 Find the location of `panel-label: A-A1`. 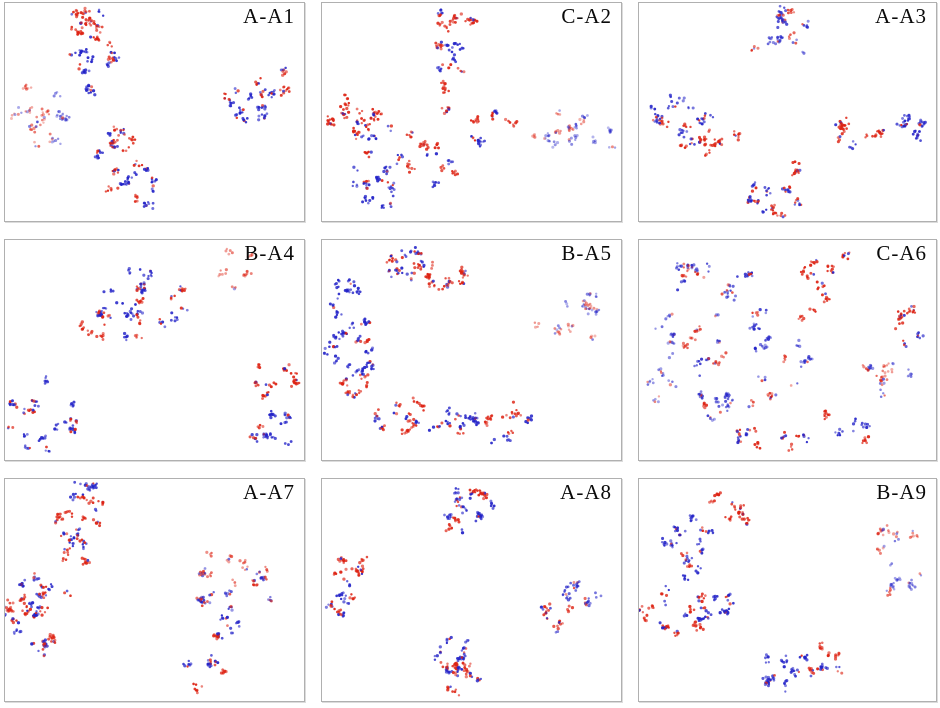

panel-label: A-A1 is located at coordinates (269, 16).